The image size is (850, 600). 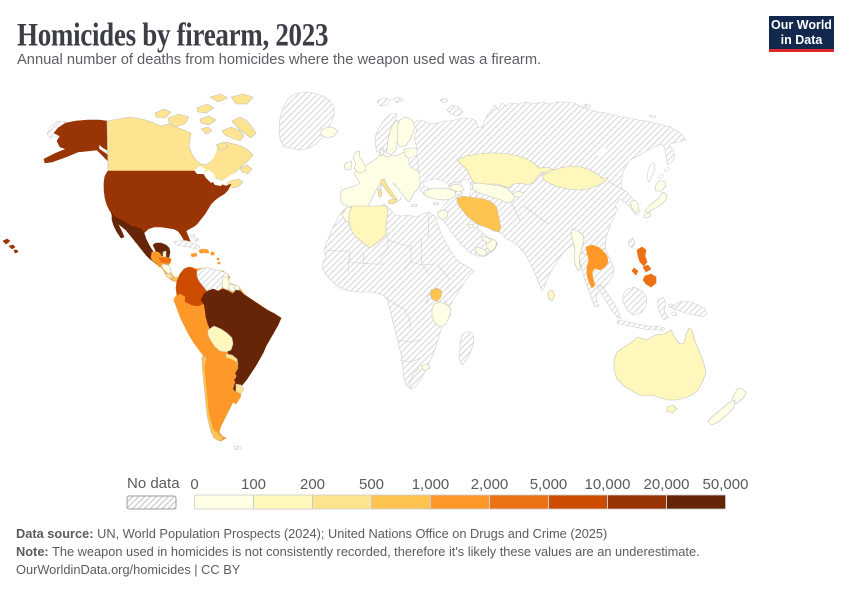 What do you see at coordinates (253, 484) in the screenshot?
I see `svg-text: 100` at bounding box center [253, 484].